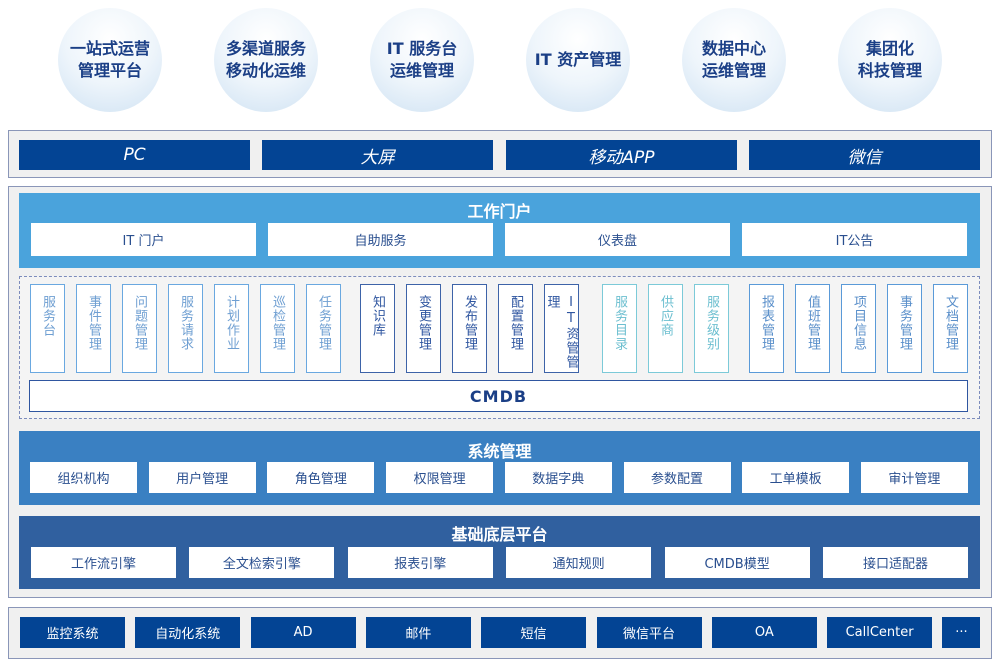 The image size is (1000, 667). I want to click on integration-item: OA, so click(764, 632).